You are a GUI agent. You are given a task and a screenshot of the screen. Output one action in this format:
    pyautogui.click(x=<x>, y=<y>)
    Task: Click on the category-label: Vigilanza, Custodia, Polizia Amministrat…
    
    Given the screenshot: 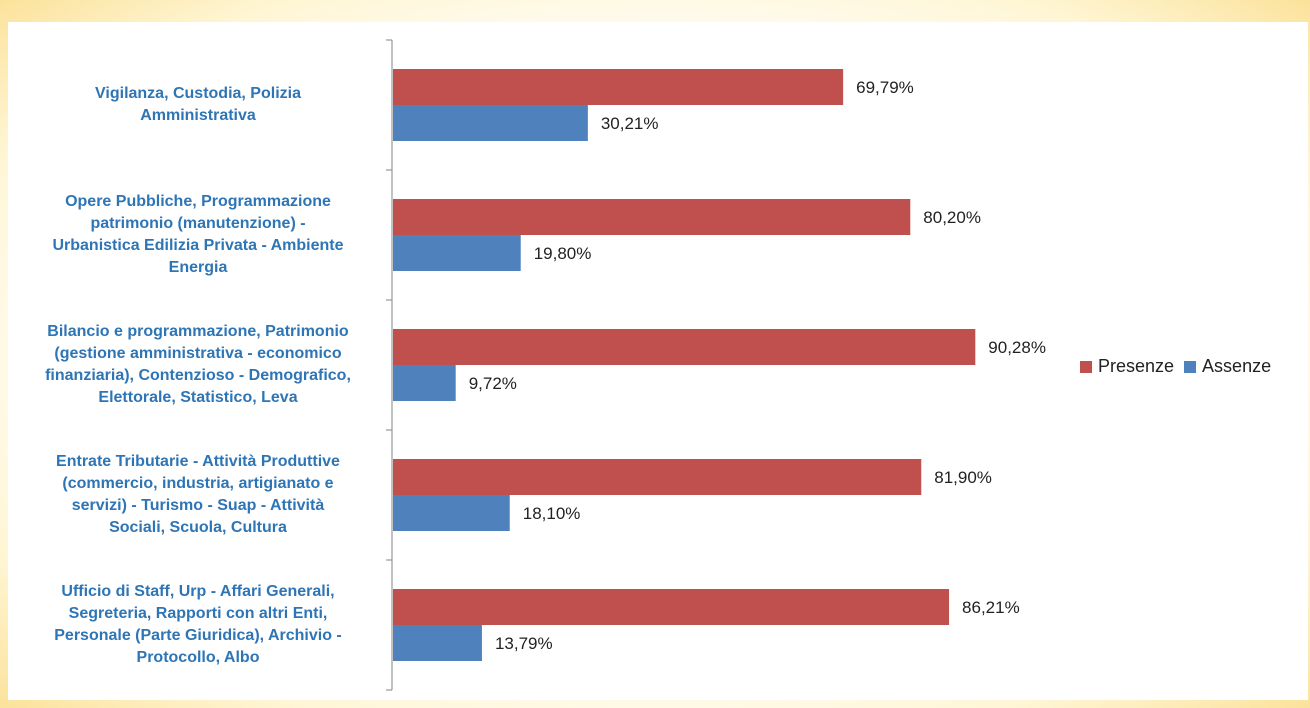 What is the action you would take?
    pyautogui.click(x=198, y=104)
    